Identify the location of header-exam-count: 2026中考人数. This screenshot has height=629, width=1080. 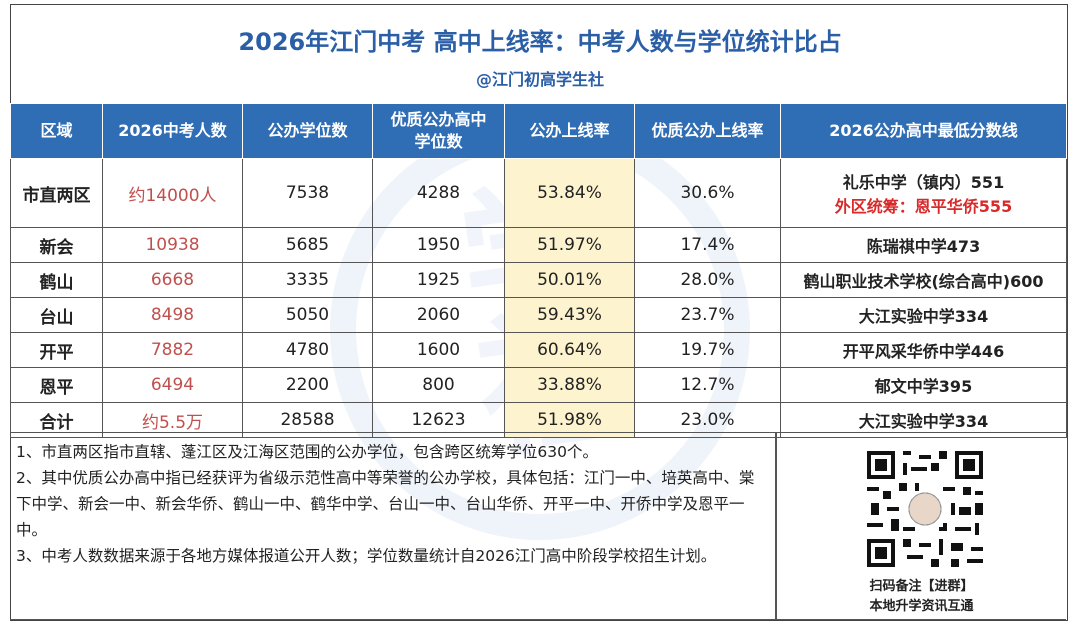
(172, 131).